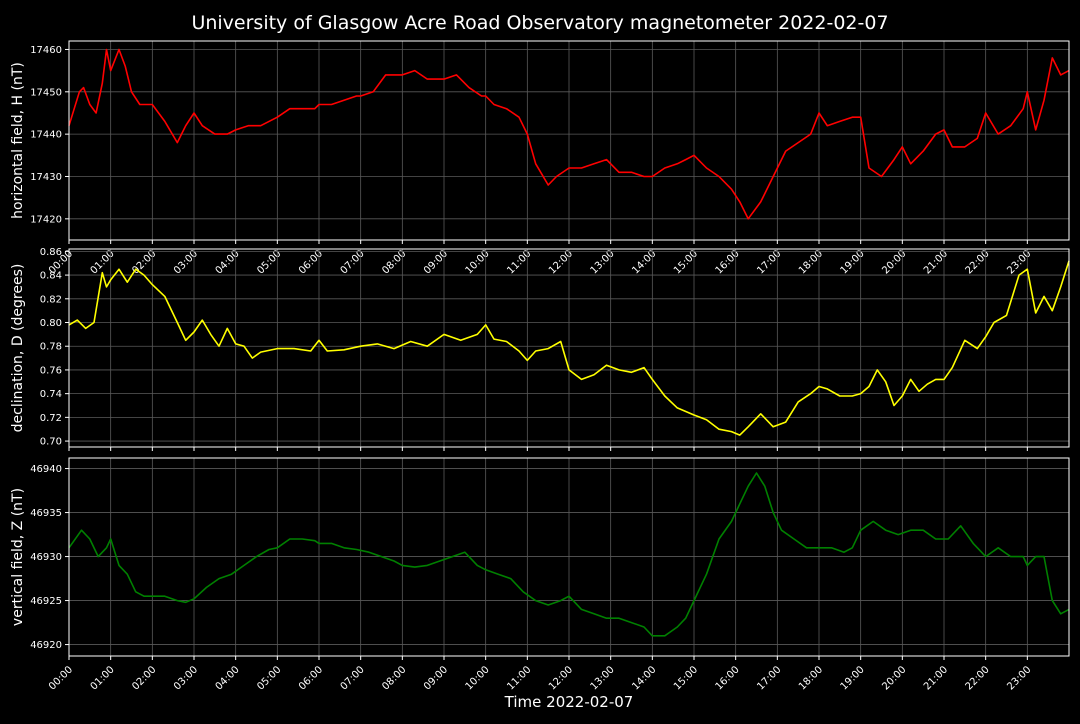 The width and height of the screenshot is (1080, 724). What do you see at coordinates (46, 557) in the screenshot?
I see `y-tick-label: 46930` at bounding box center [46, 557].